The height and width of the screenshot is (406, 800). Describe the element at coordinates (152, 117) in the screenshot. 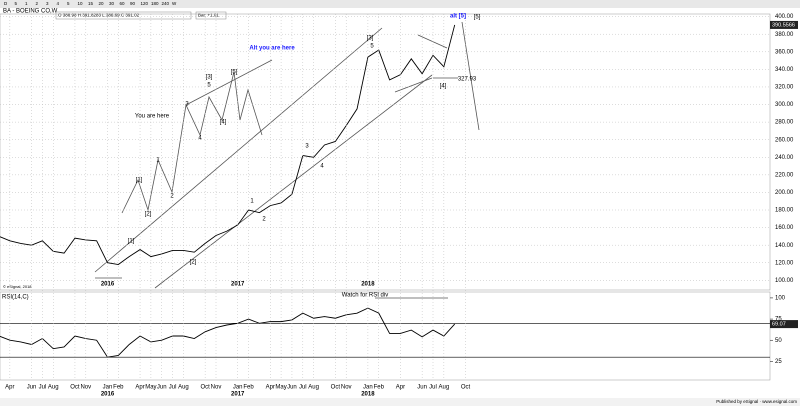

I see `annotation: You are here` at that location.